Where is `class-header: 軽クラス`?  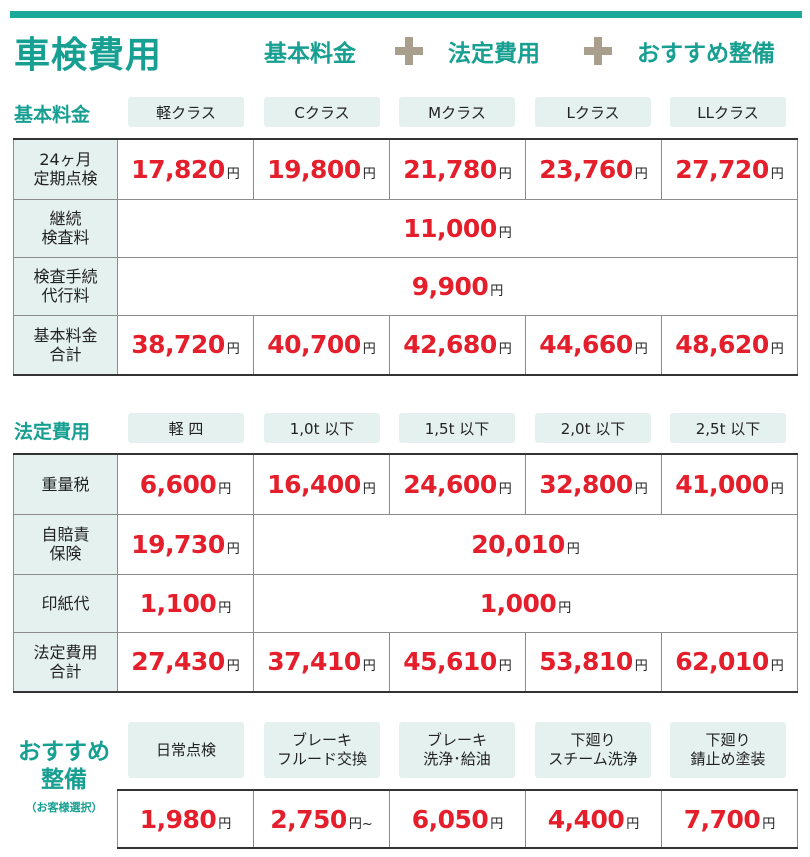
class-header: 軽クラス is located at coordinates (186, 112).